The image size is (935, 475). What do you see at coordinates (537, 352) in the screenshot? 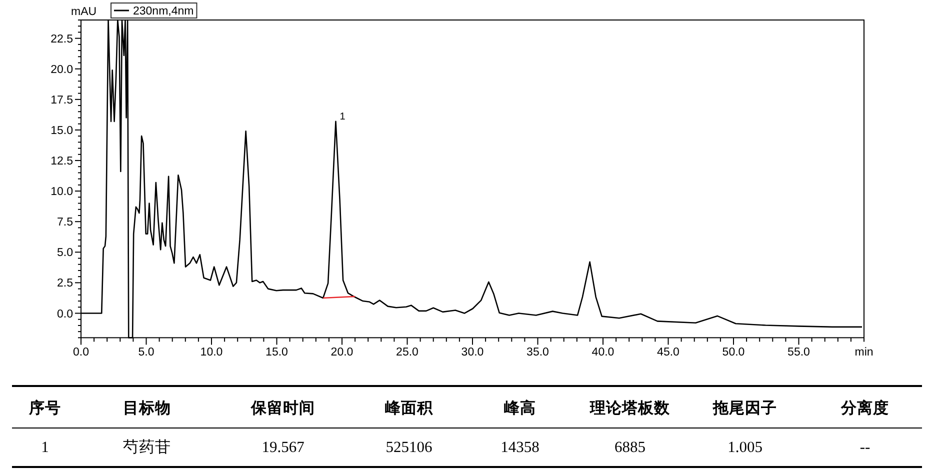
I see `x-tick-label: 35.0` at bounding box center [537, 352].